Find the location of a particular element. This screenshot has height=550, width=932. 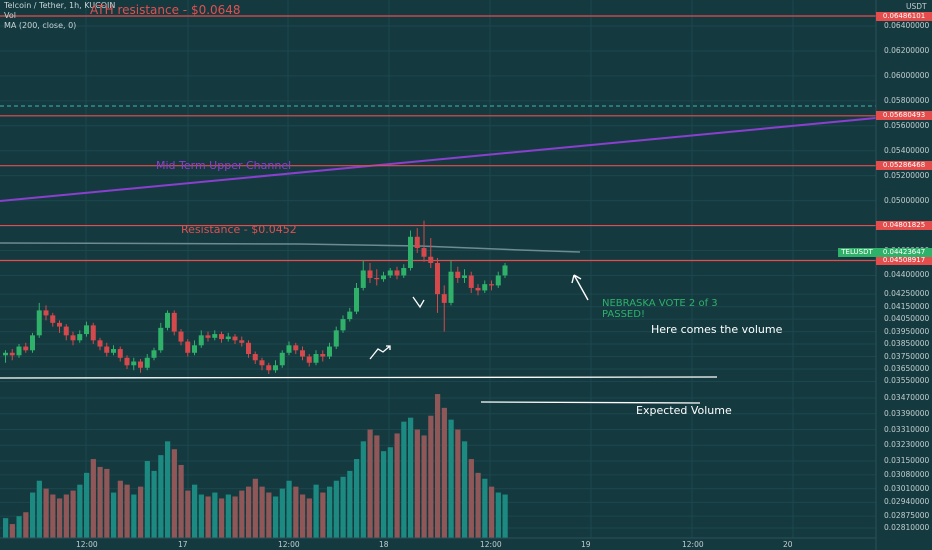

expected-volume-label: Expected Volume is located at coordinates (684, 410).